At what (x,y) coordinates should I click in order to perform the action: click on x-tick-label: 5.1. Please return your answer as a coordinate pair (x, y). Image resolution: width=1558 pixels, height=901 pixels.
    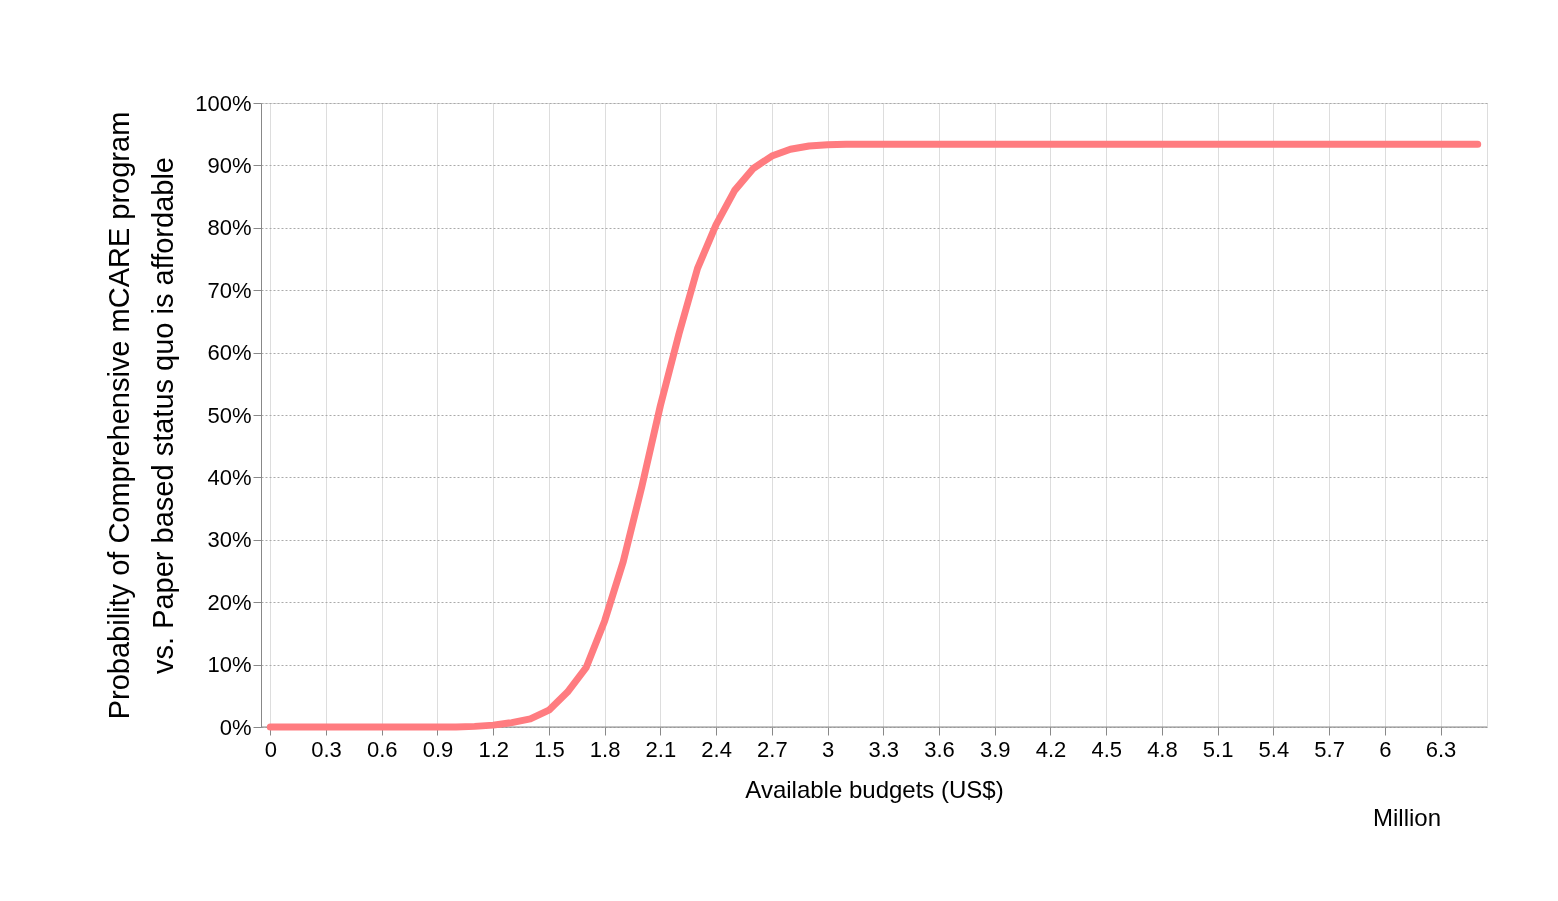
    Looking at the image, I should click on (1218, 749).